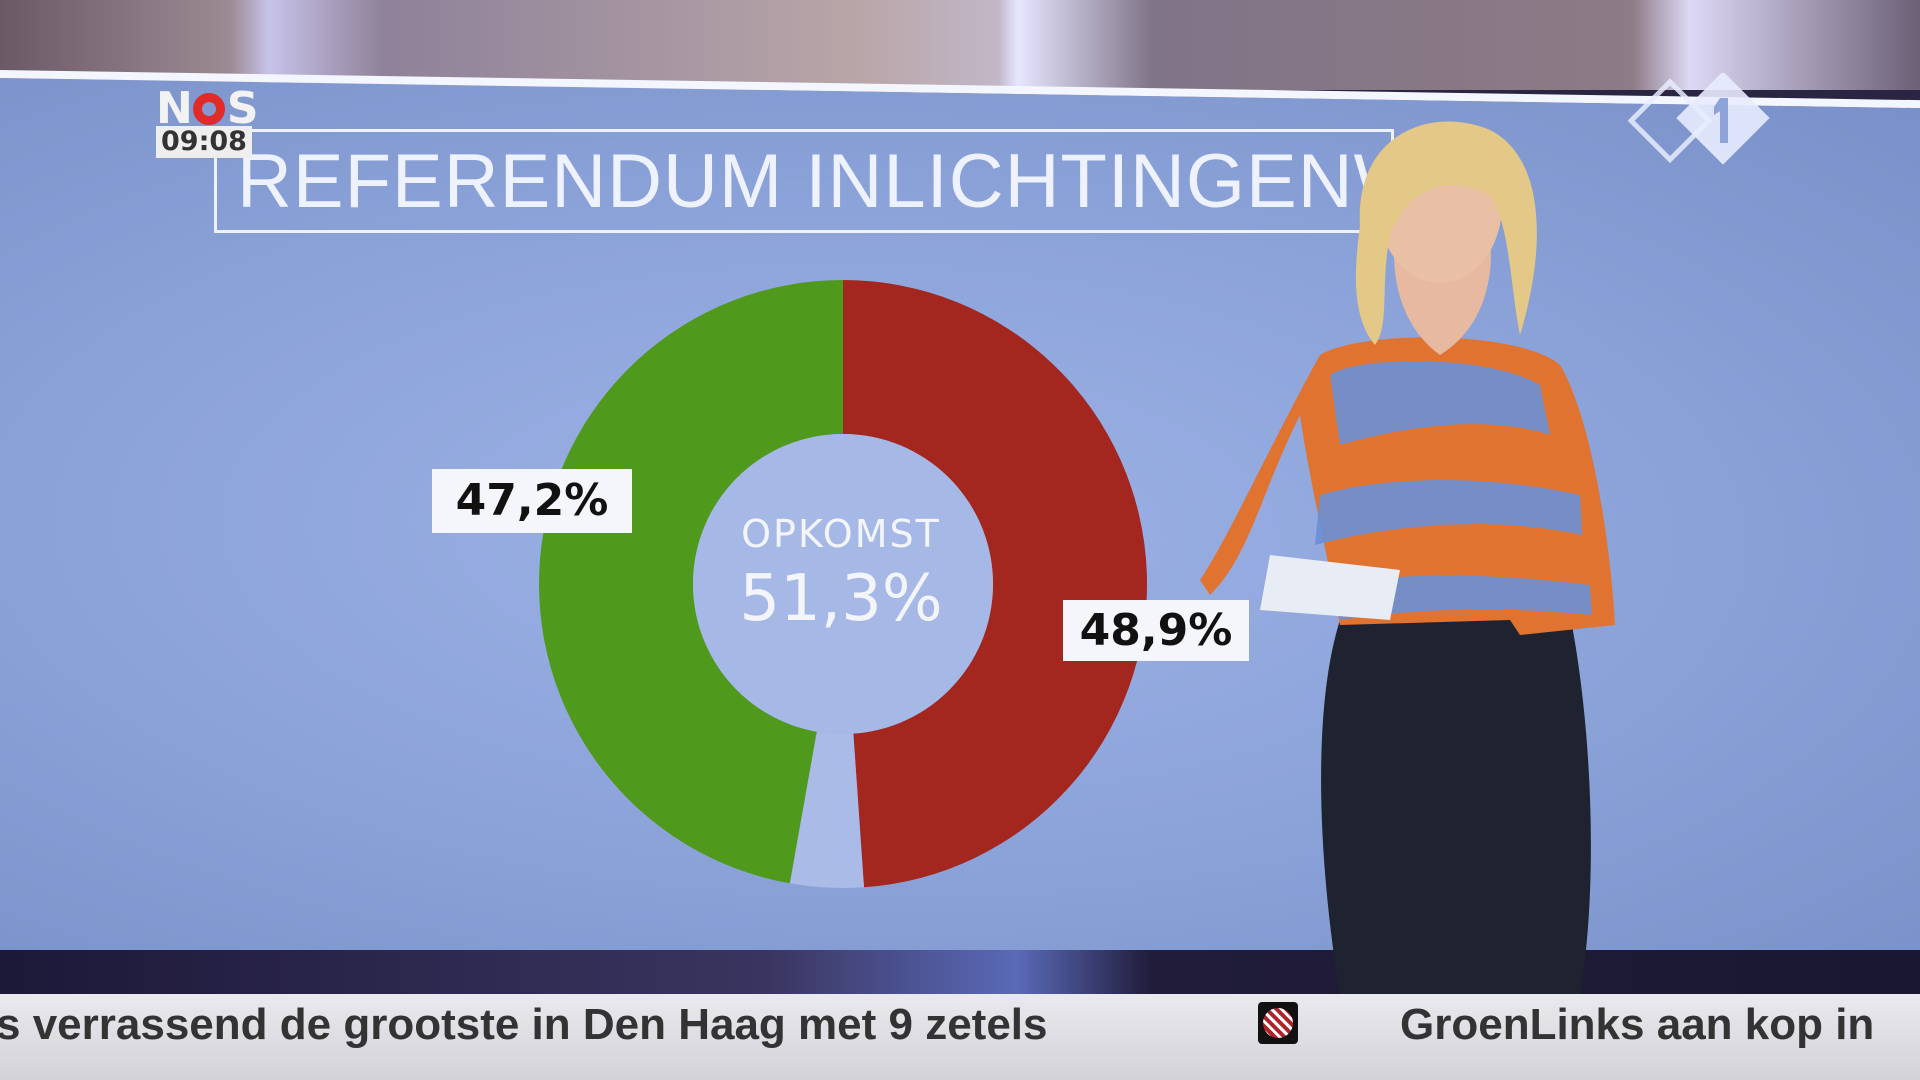  What do you see at coordinates (960, 975) in the screenshot?
I see `studio-floor` at bounding box center [960, 975].